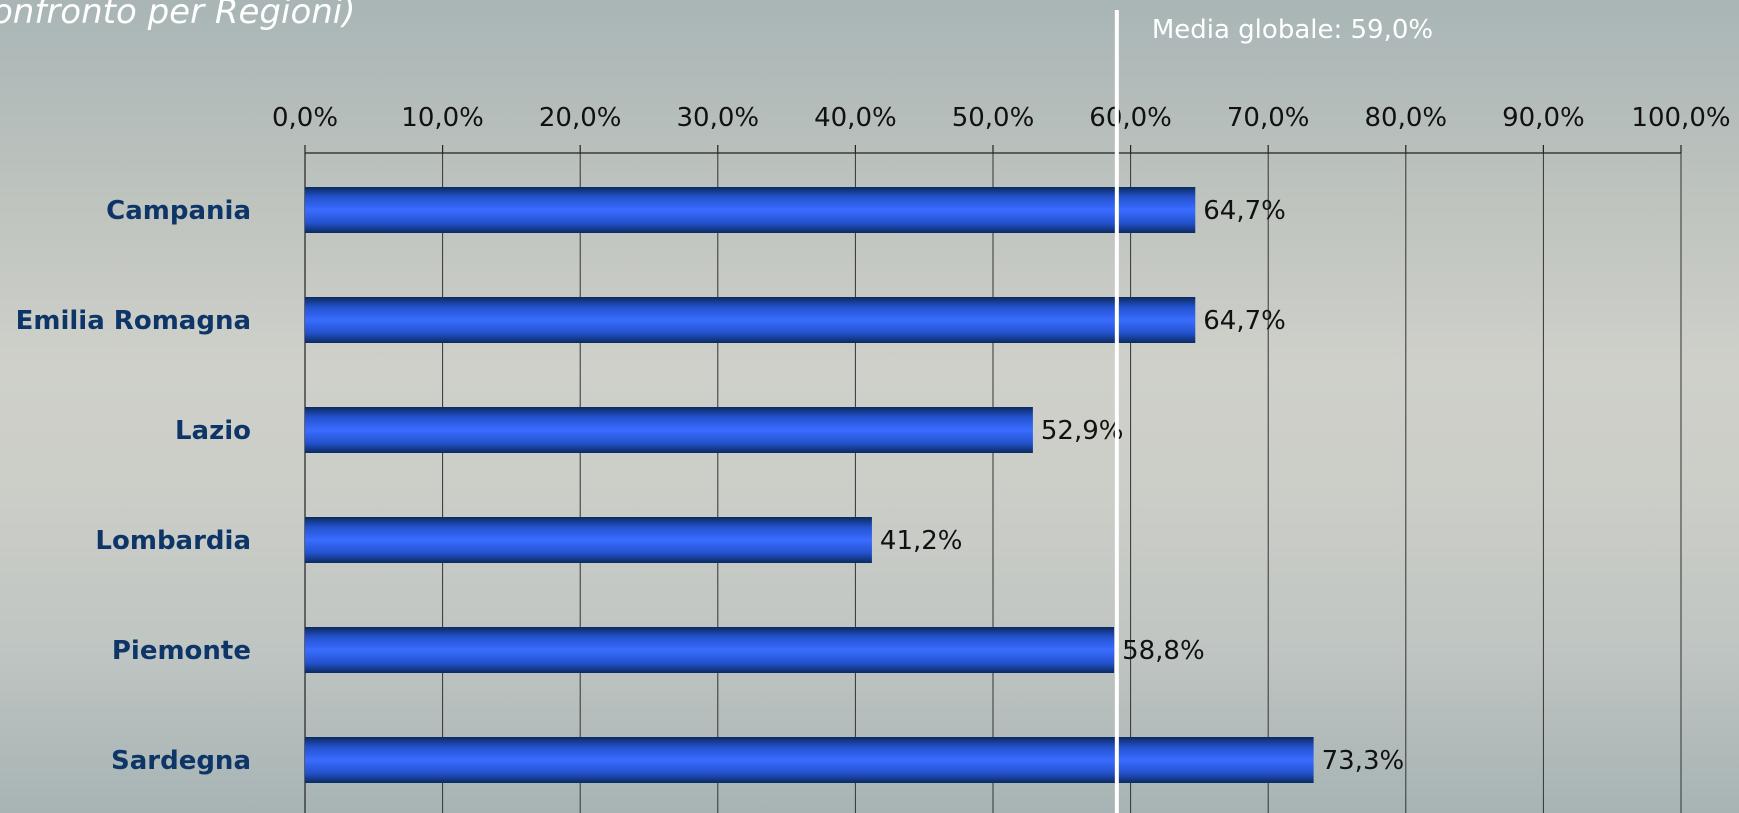  What do you see at coordinates (178, 211) in the screenshot?
I see `category-label: Campania` at bounding box center [178, 211].